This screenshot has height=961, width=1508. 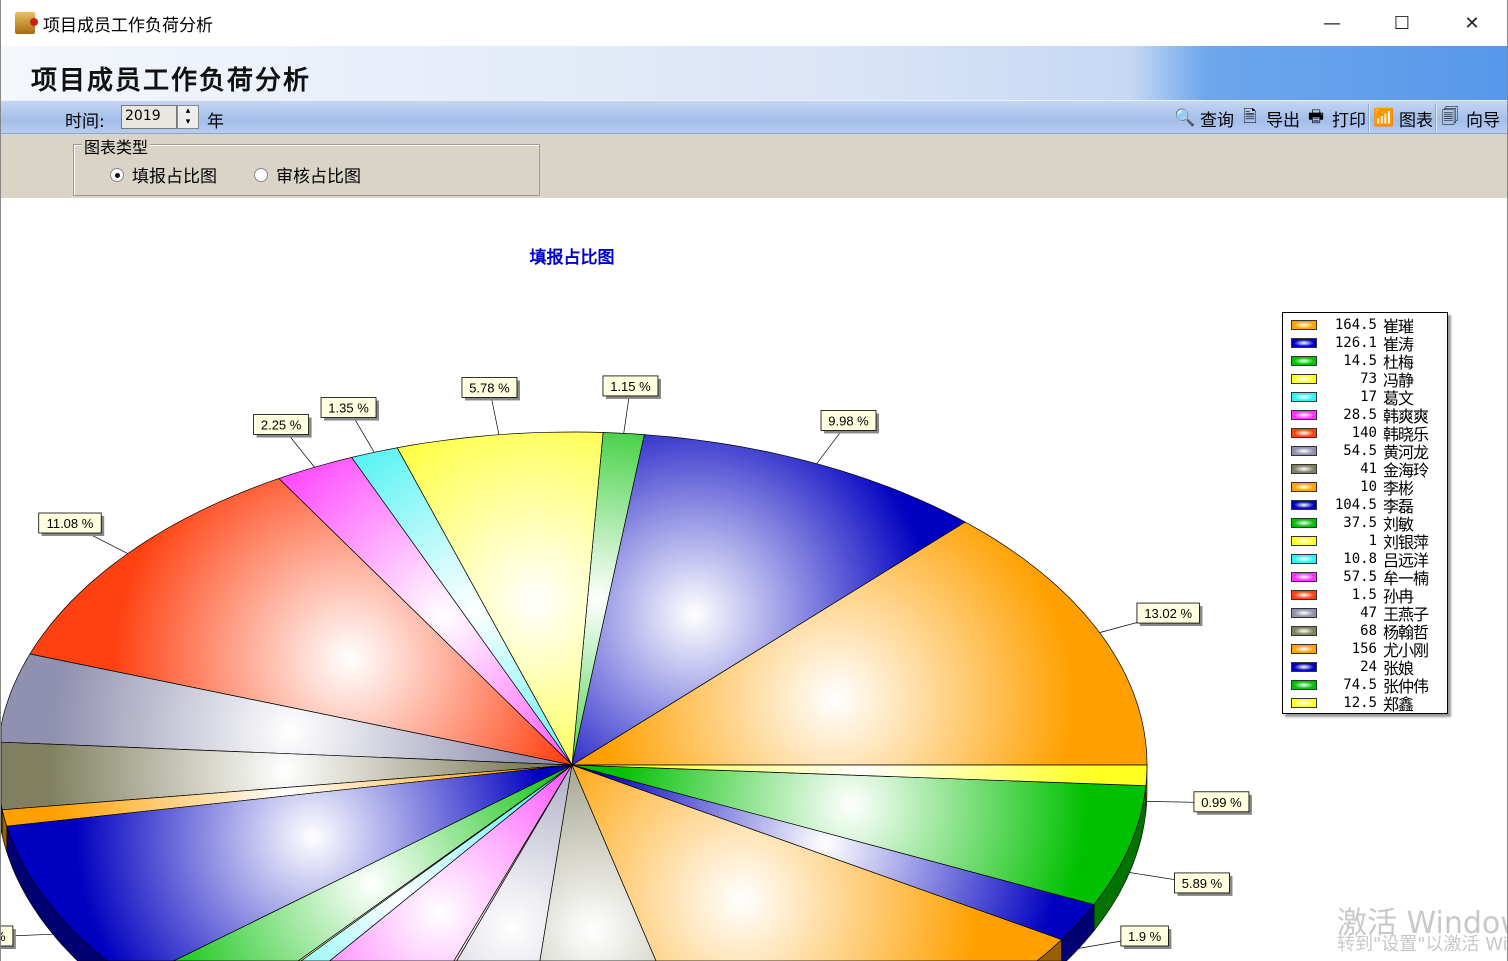 I want to click on data-label-text: 2.25 %, so click(x=281, y=425).